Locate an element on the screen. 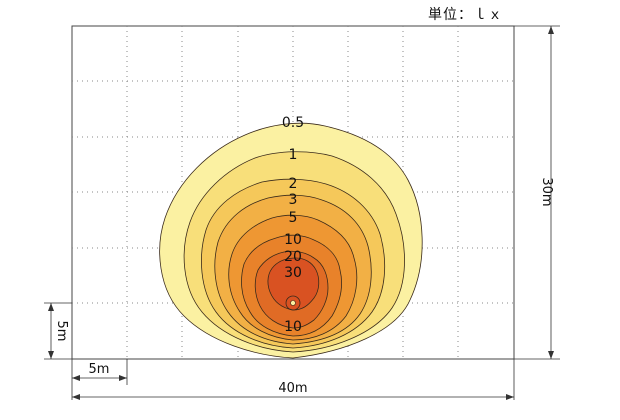  dimension-height-label: 30m is located at coordinates (546, 191).